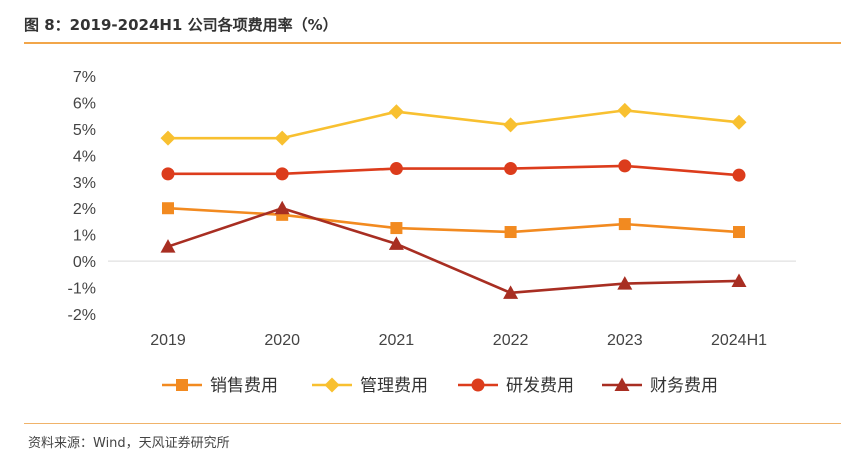  I want to click on footer-divider, so click(432, 423).